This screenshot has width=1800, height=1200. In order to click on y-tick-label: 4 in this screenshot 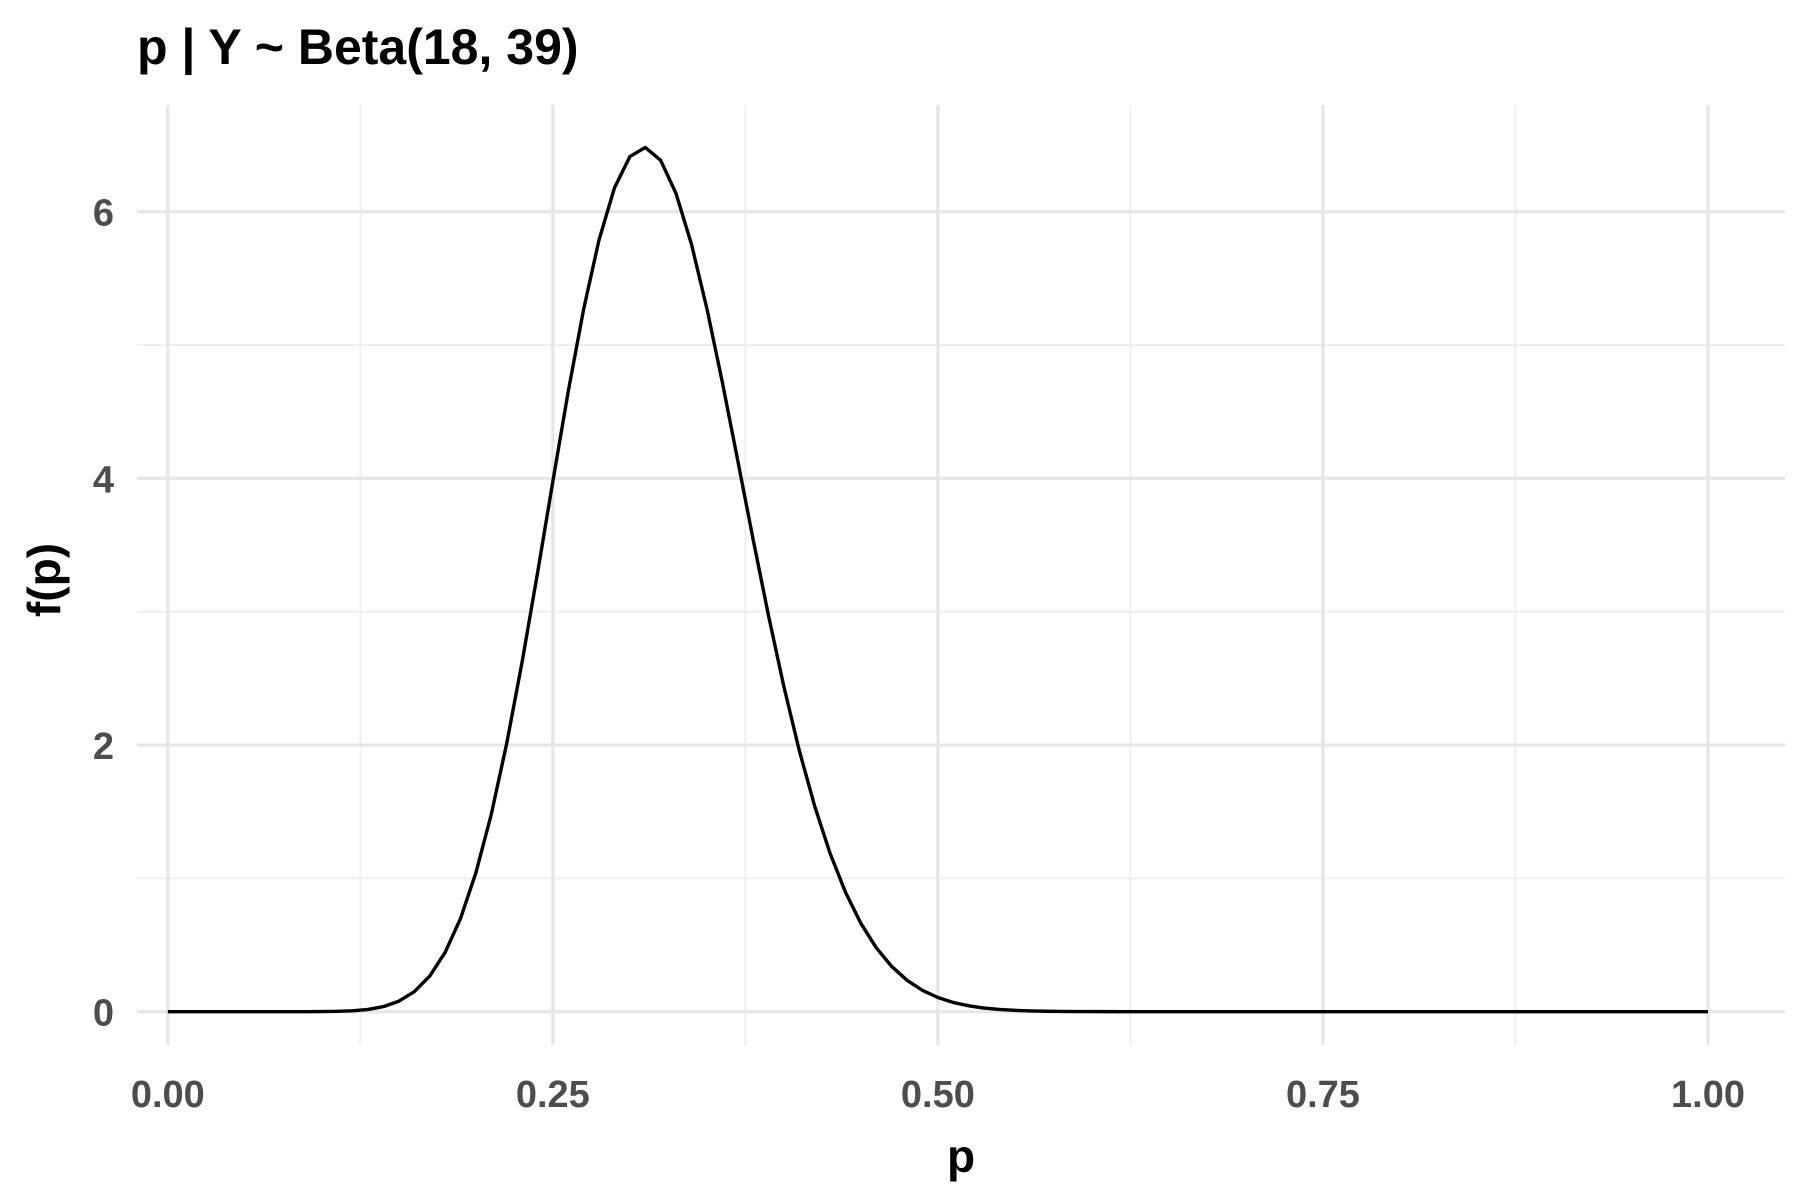, I will do `click(103, 480)`.